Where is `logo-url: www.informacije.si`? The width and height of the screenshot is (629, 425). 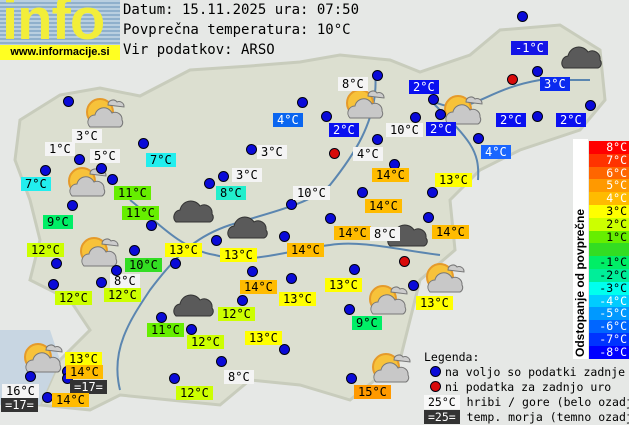 logo-url: www.informacije.si is located at coordinates (60, 52).